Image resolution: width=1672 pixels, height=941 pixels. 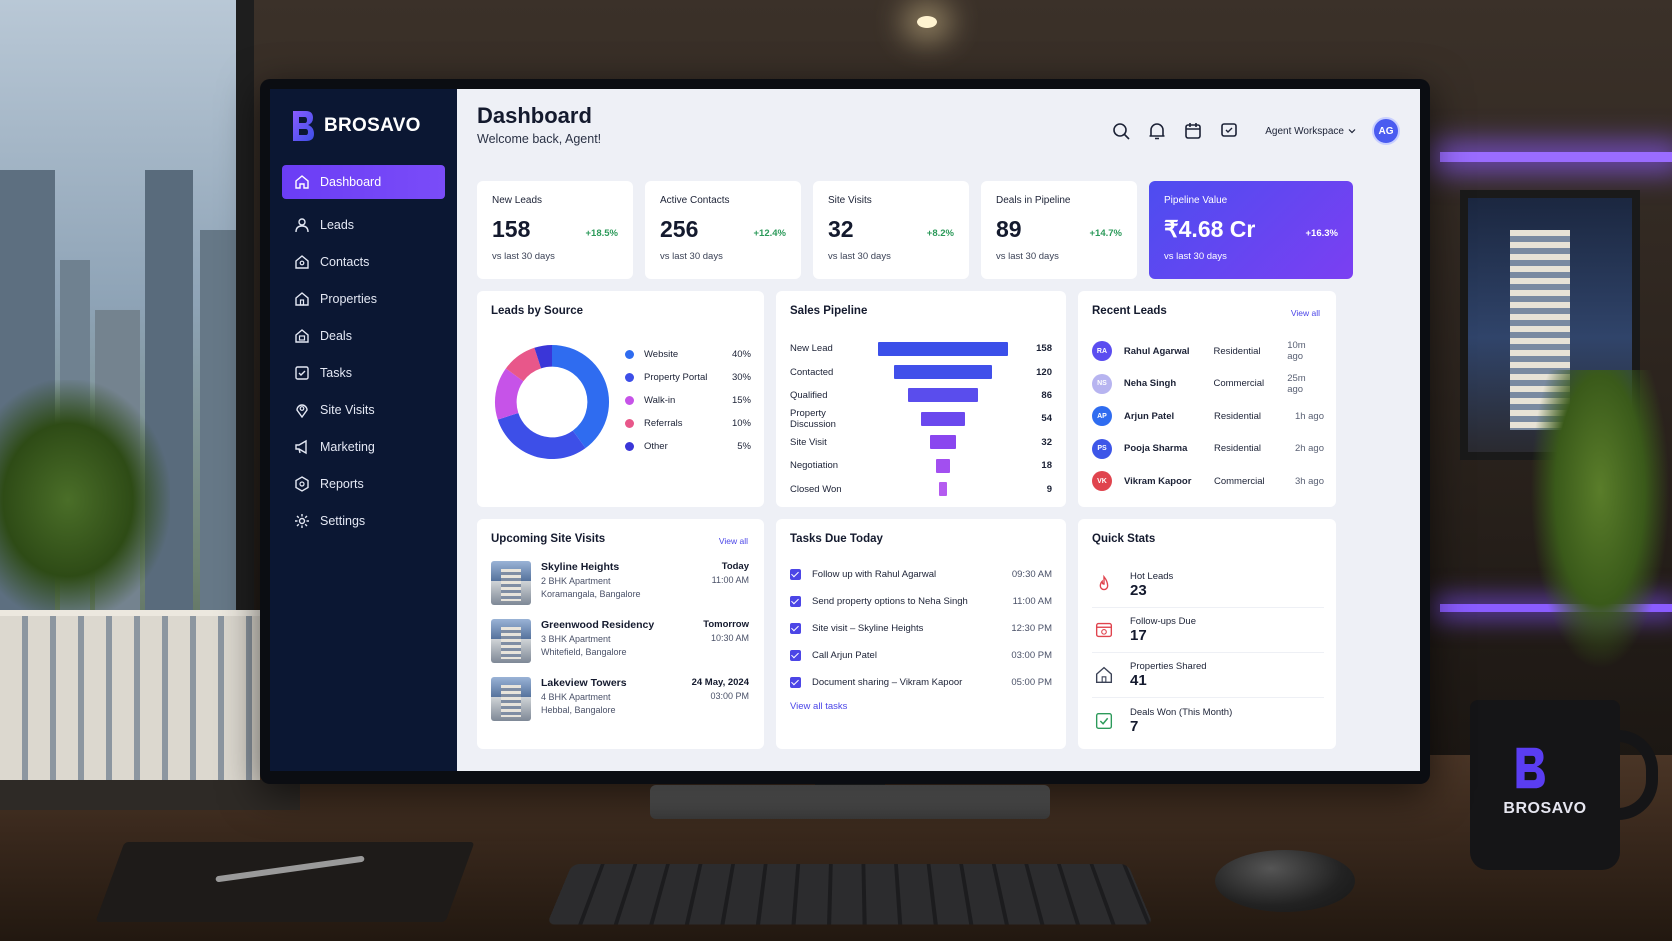 I want to click on donut-slice-property-portal, so click(x=541, y=436).